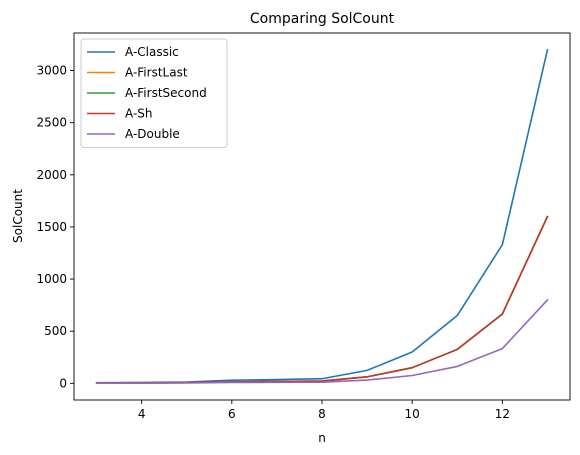 The image size is (580, 455). I want to click on legend-label: A-Classic, so click(152, 52).